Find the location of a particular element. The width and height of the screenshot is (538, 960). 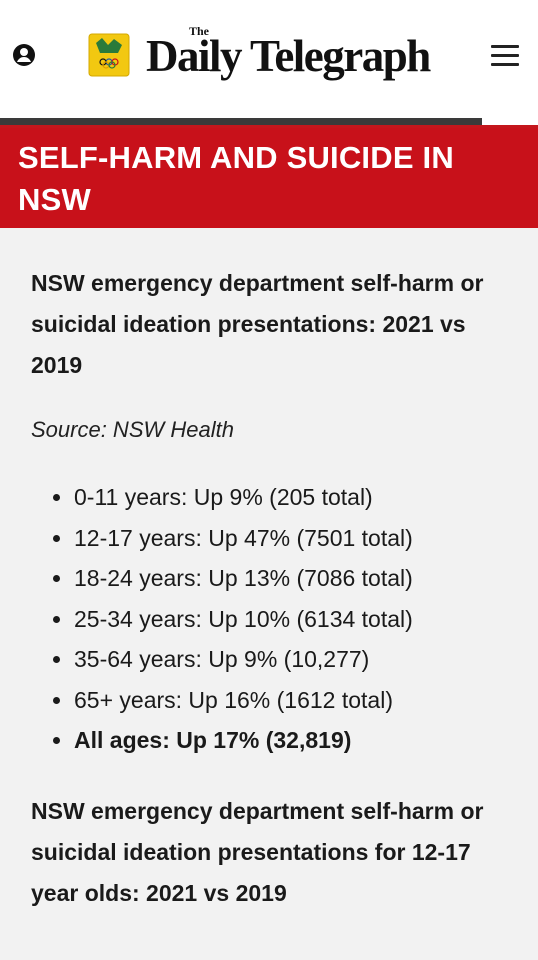

section-banner: SELF-HARM AND SUICIDE IN NSW is located at coordinates (269, 178).